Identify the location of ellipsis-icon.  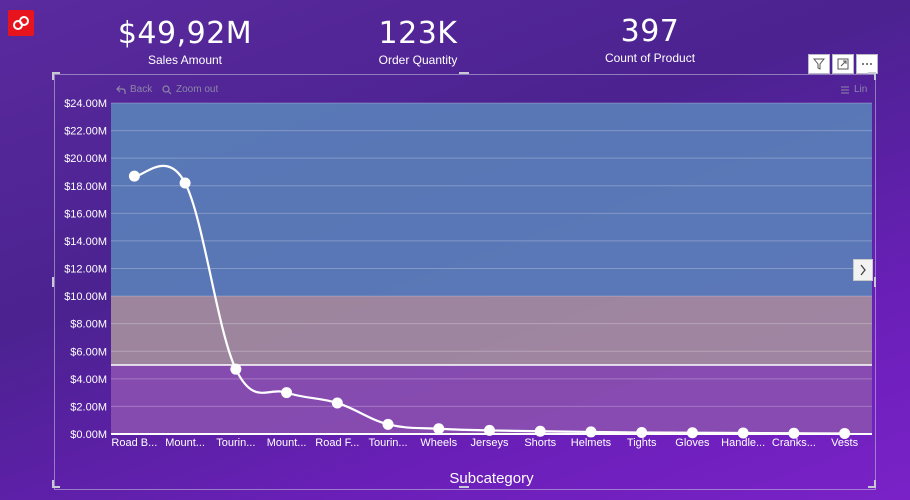
(867, 64).